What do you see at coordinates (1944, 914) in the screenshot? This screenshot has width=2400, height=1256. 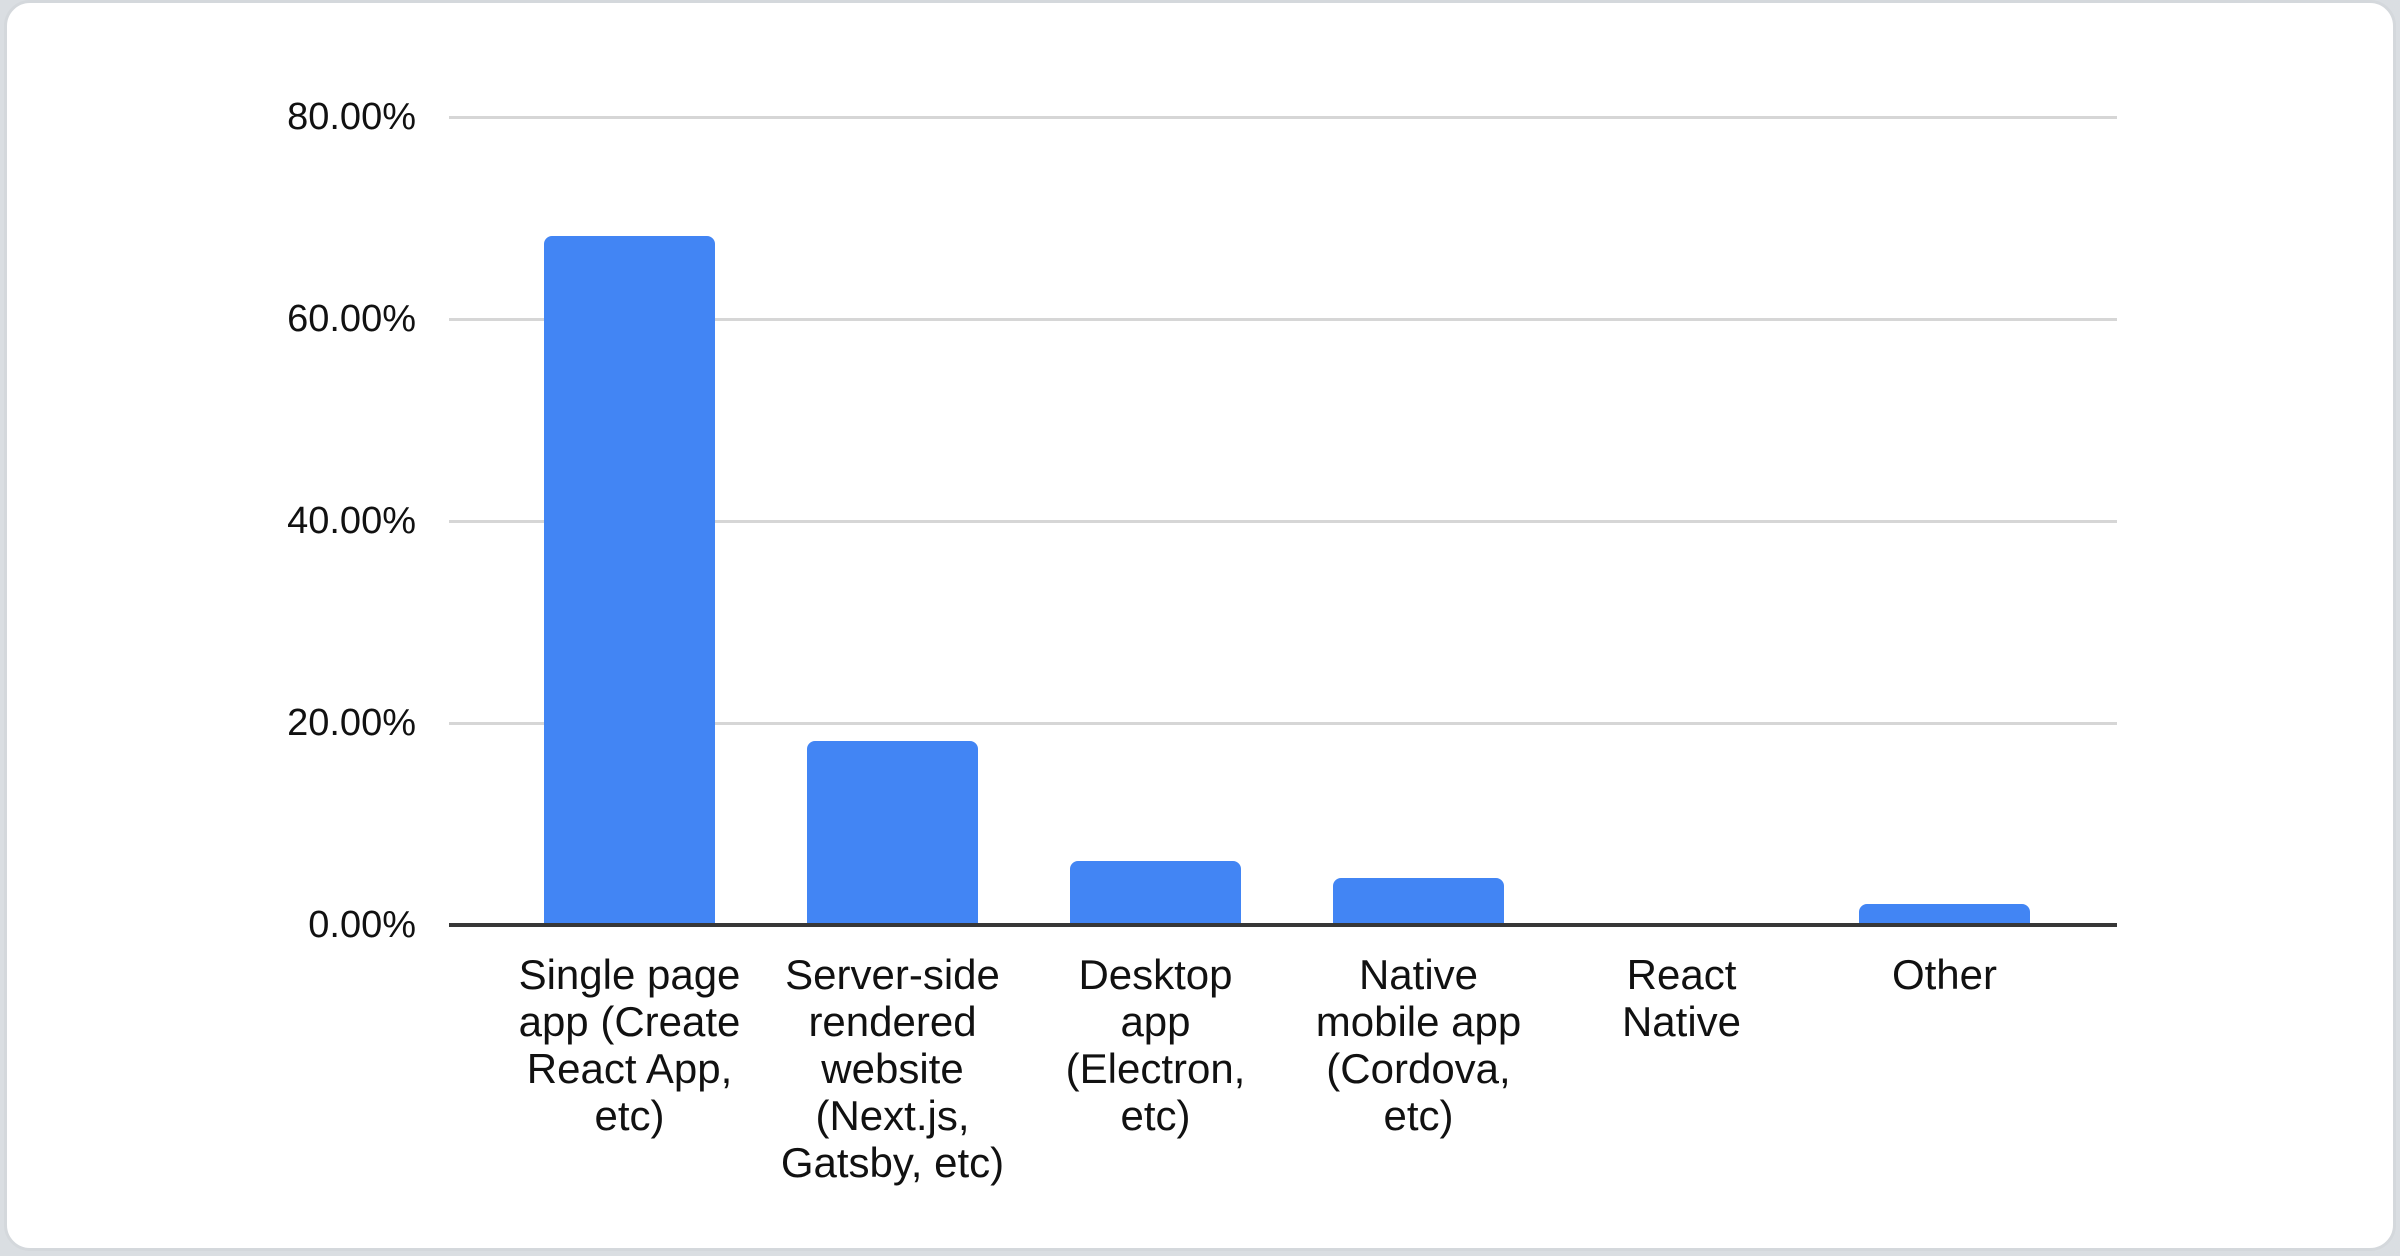 I see `bar-other` at bounding box center [1944, 914].